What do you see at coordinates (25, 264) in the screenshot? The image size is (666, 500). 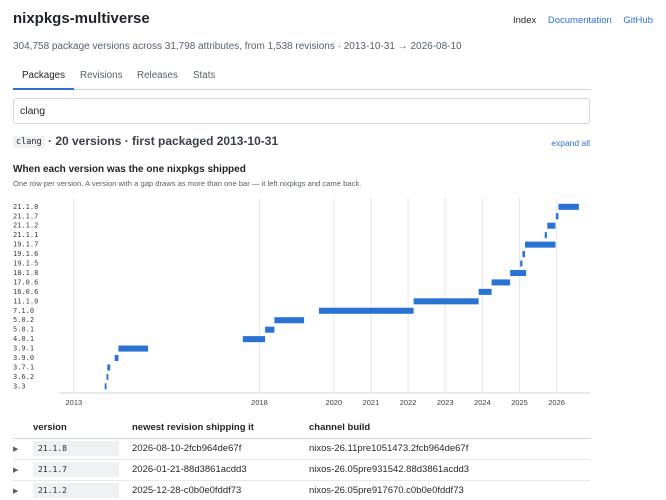 I see `y-tick-label: 19.1.5` at bounding box center [25, 264].